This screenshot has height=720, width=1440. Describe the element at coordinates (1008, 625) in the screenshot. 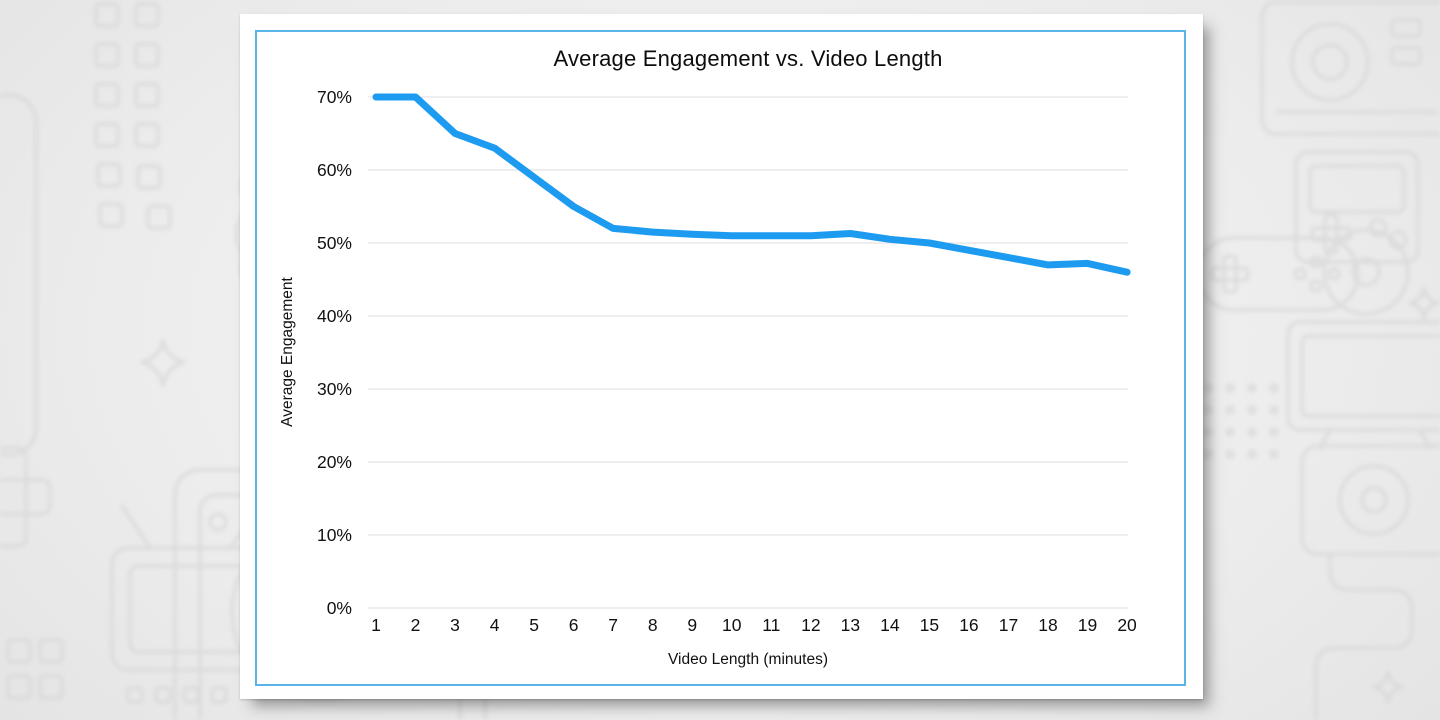

I see `x-tick-label: 17` at that location.